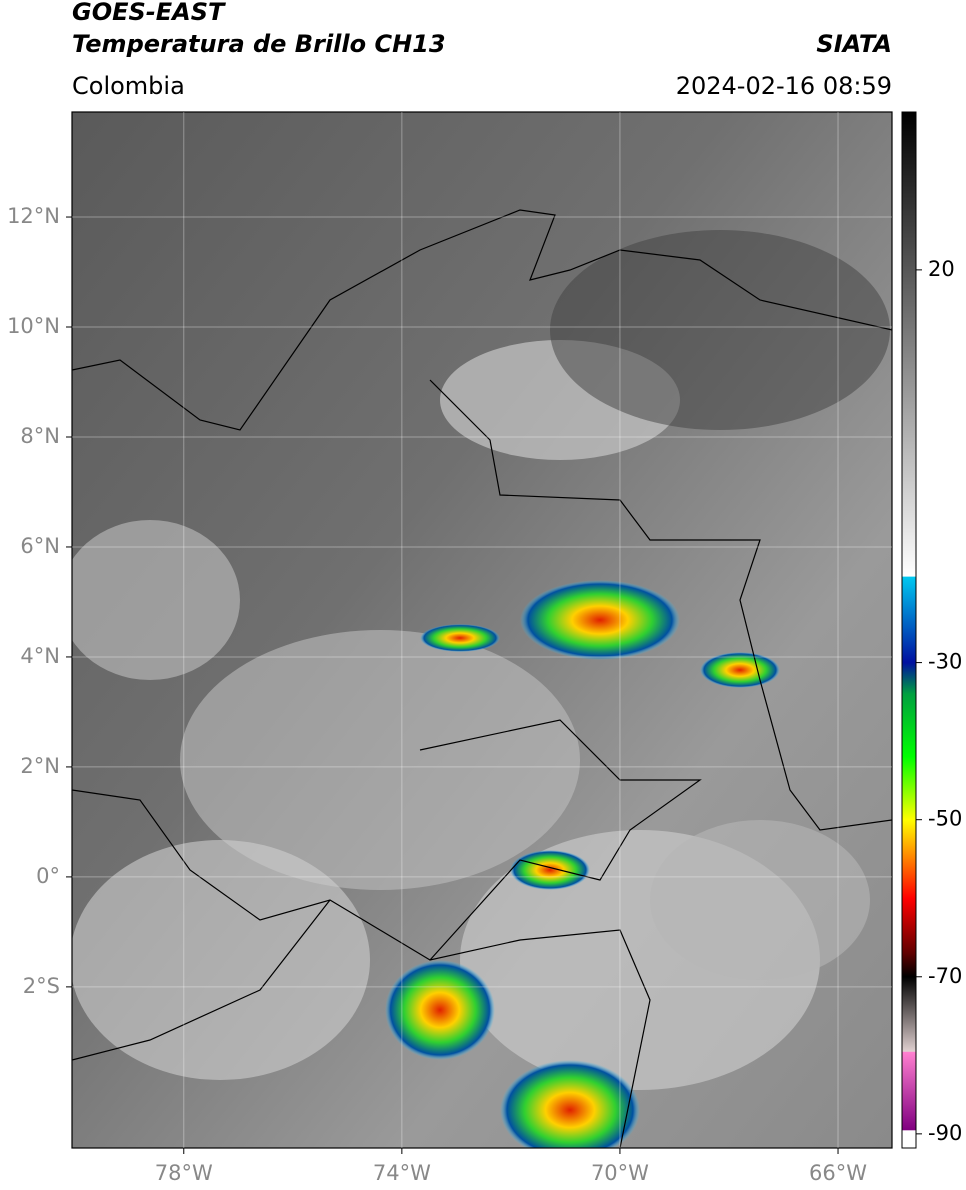  I want to click on colorbar-tick-label: -70, so click(945, 976).